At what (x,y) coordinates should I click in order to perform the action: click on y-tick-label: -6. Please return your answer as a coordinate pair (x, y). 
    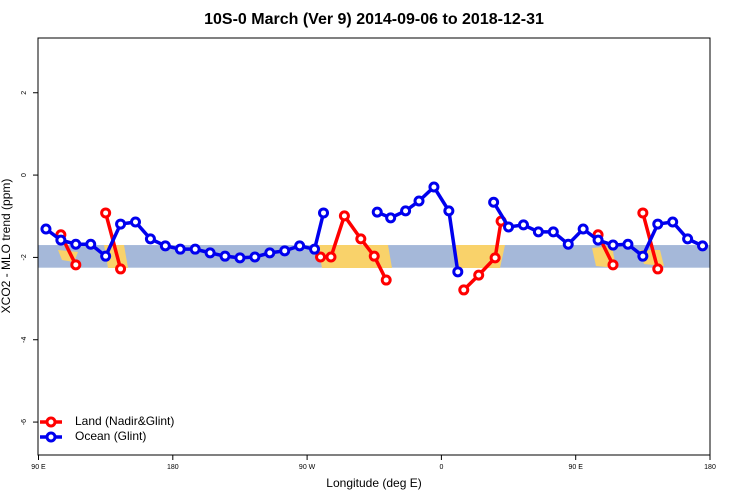
    Looking at the image, I should click on (24, 422).